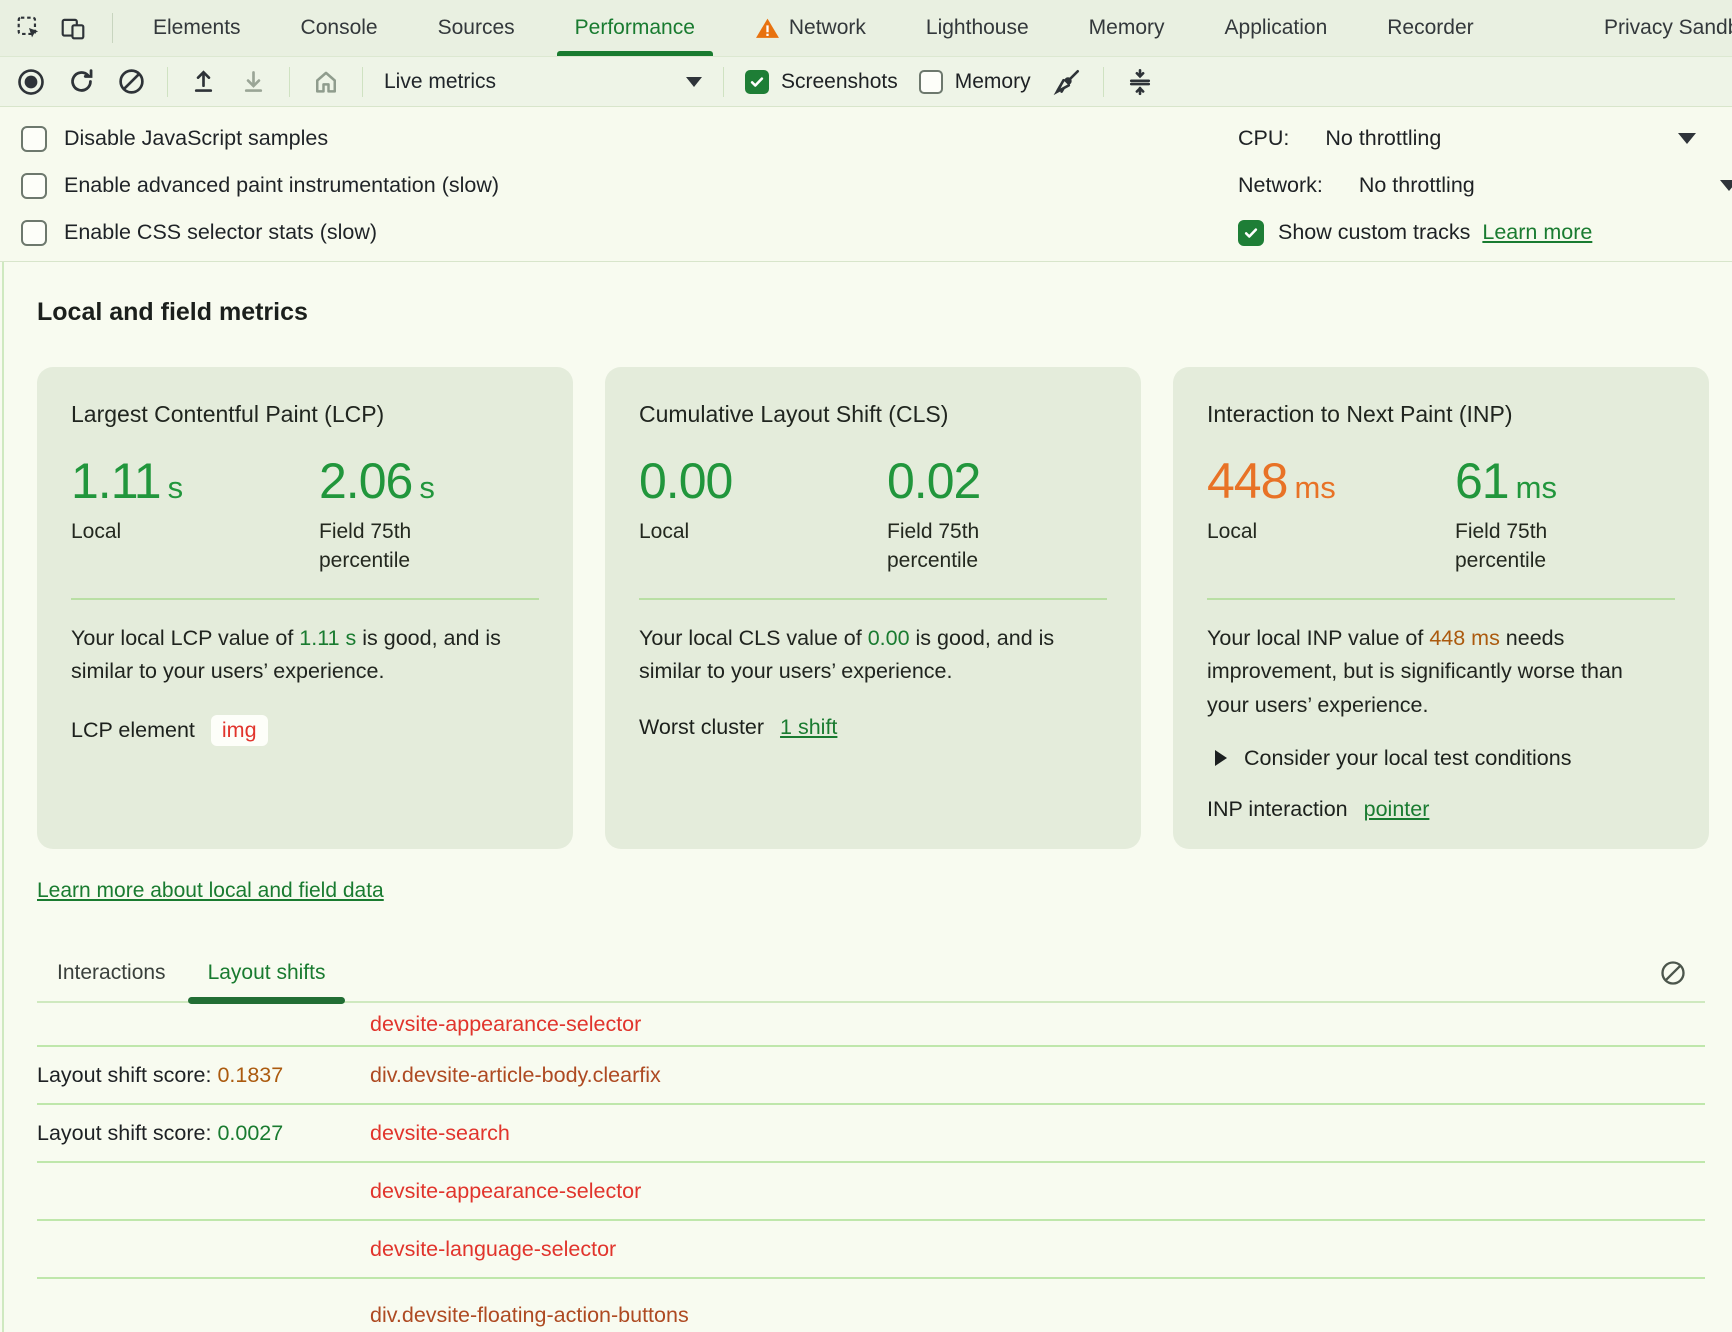 The image size is (1732, 1332). Describe the element at coordinates (515, 1074) in the screenshot. I see `shift-element-link: div.devsite-article-body.clearfix` at that location.